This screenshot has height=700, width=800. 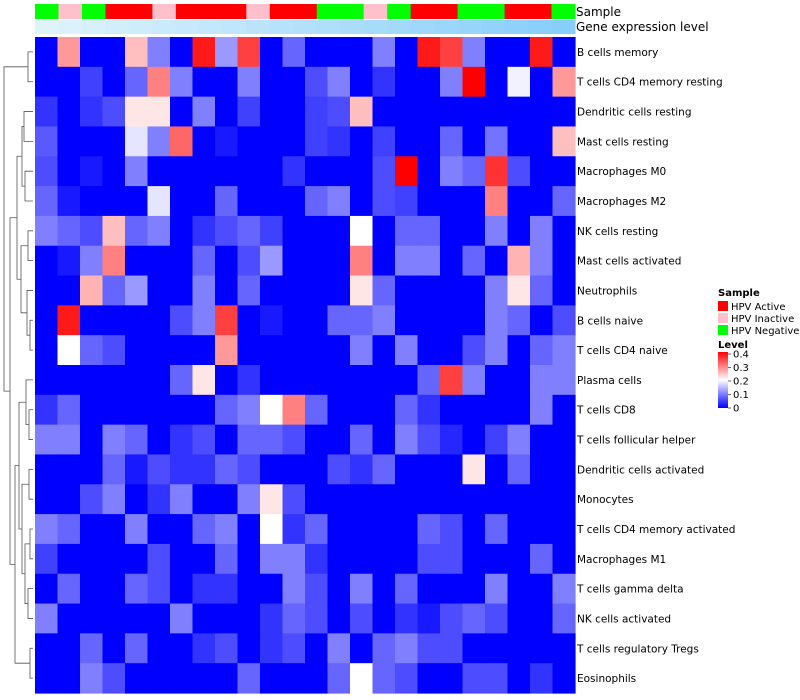 I want to click on column-annotation-bars, so click(x=305, y=19).